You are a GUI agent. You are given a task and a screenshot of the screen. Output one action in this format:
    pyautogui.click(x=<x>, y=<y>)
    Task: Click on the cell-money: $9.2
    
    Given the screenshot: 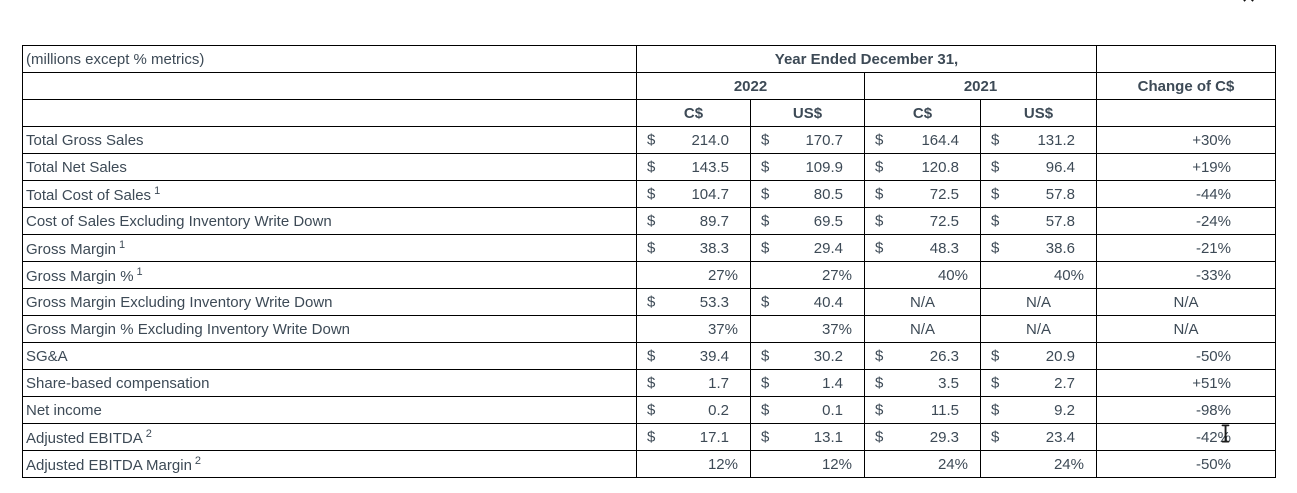 What is the action you would take?
    pyautogui.click(x=1038, y=410)
    